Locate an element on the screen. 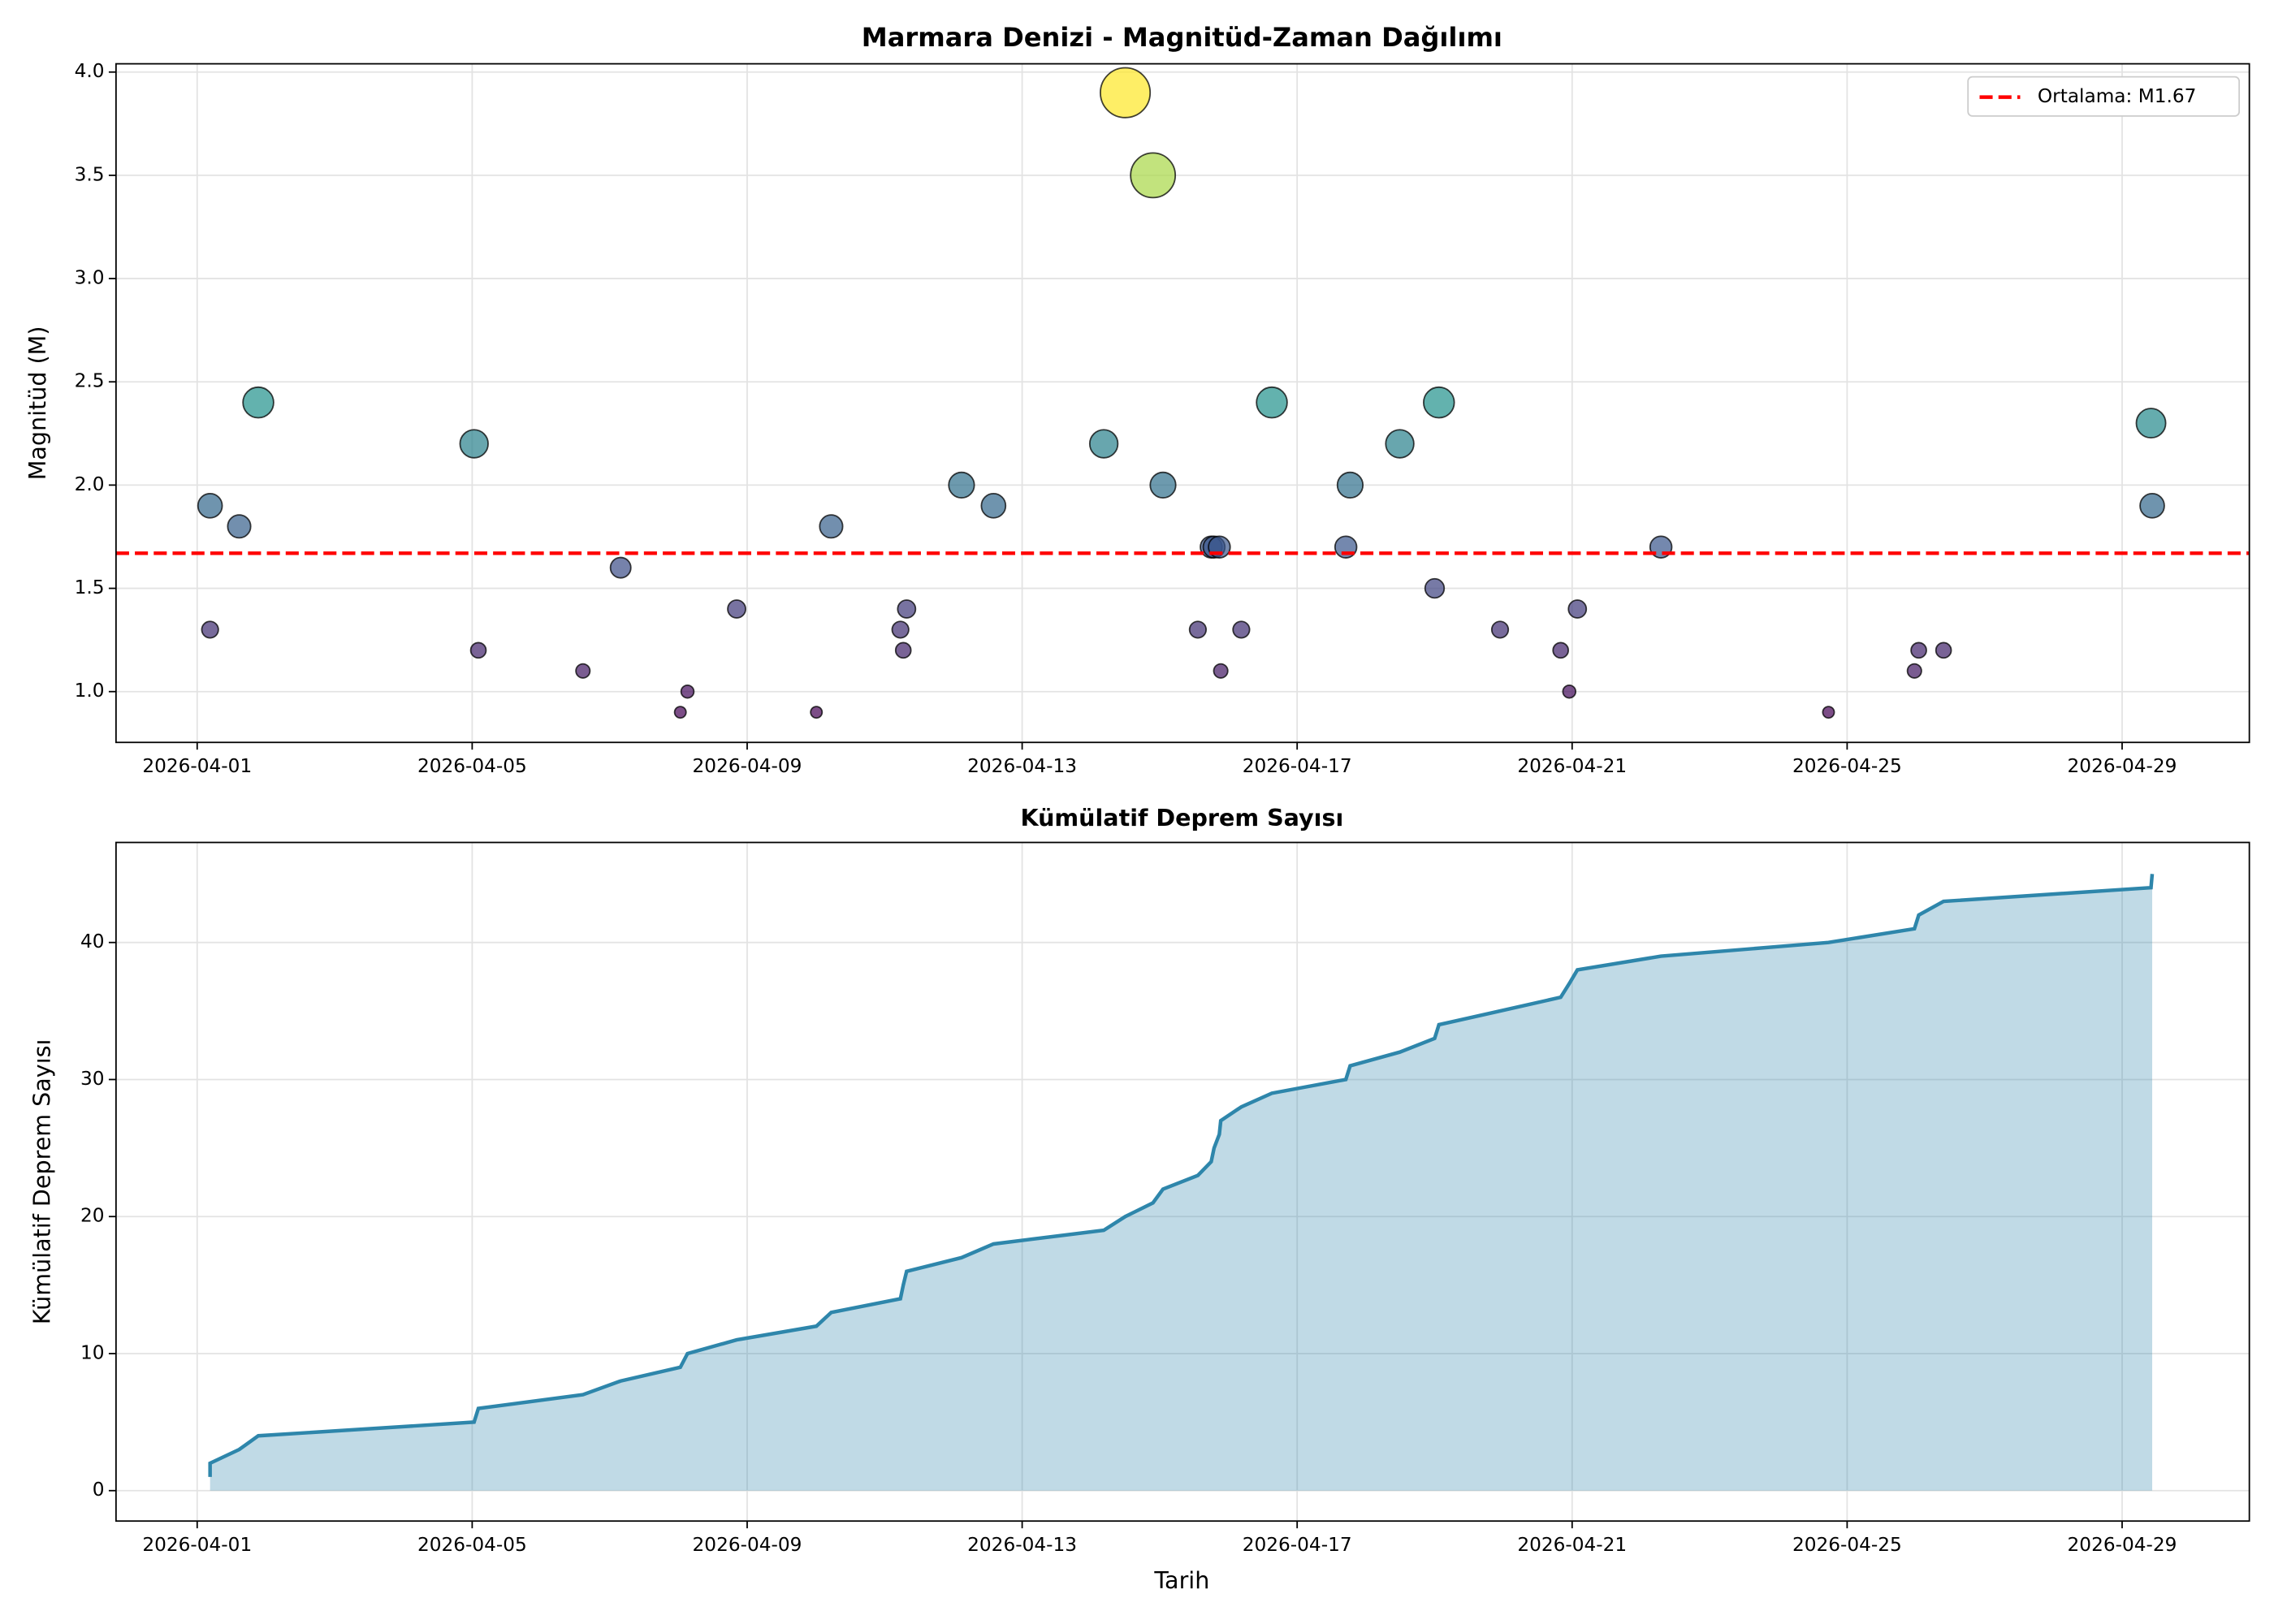 This screenshot has width=2274, height=1624. y-tick-label: 3.5 is located at coordinates (90, 174).